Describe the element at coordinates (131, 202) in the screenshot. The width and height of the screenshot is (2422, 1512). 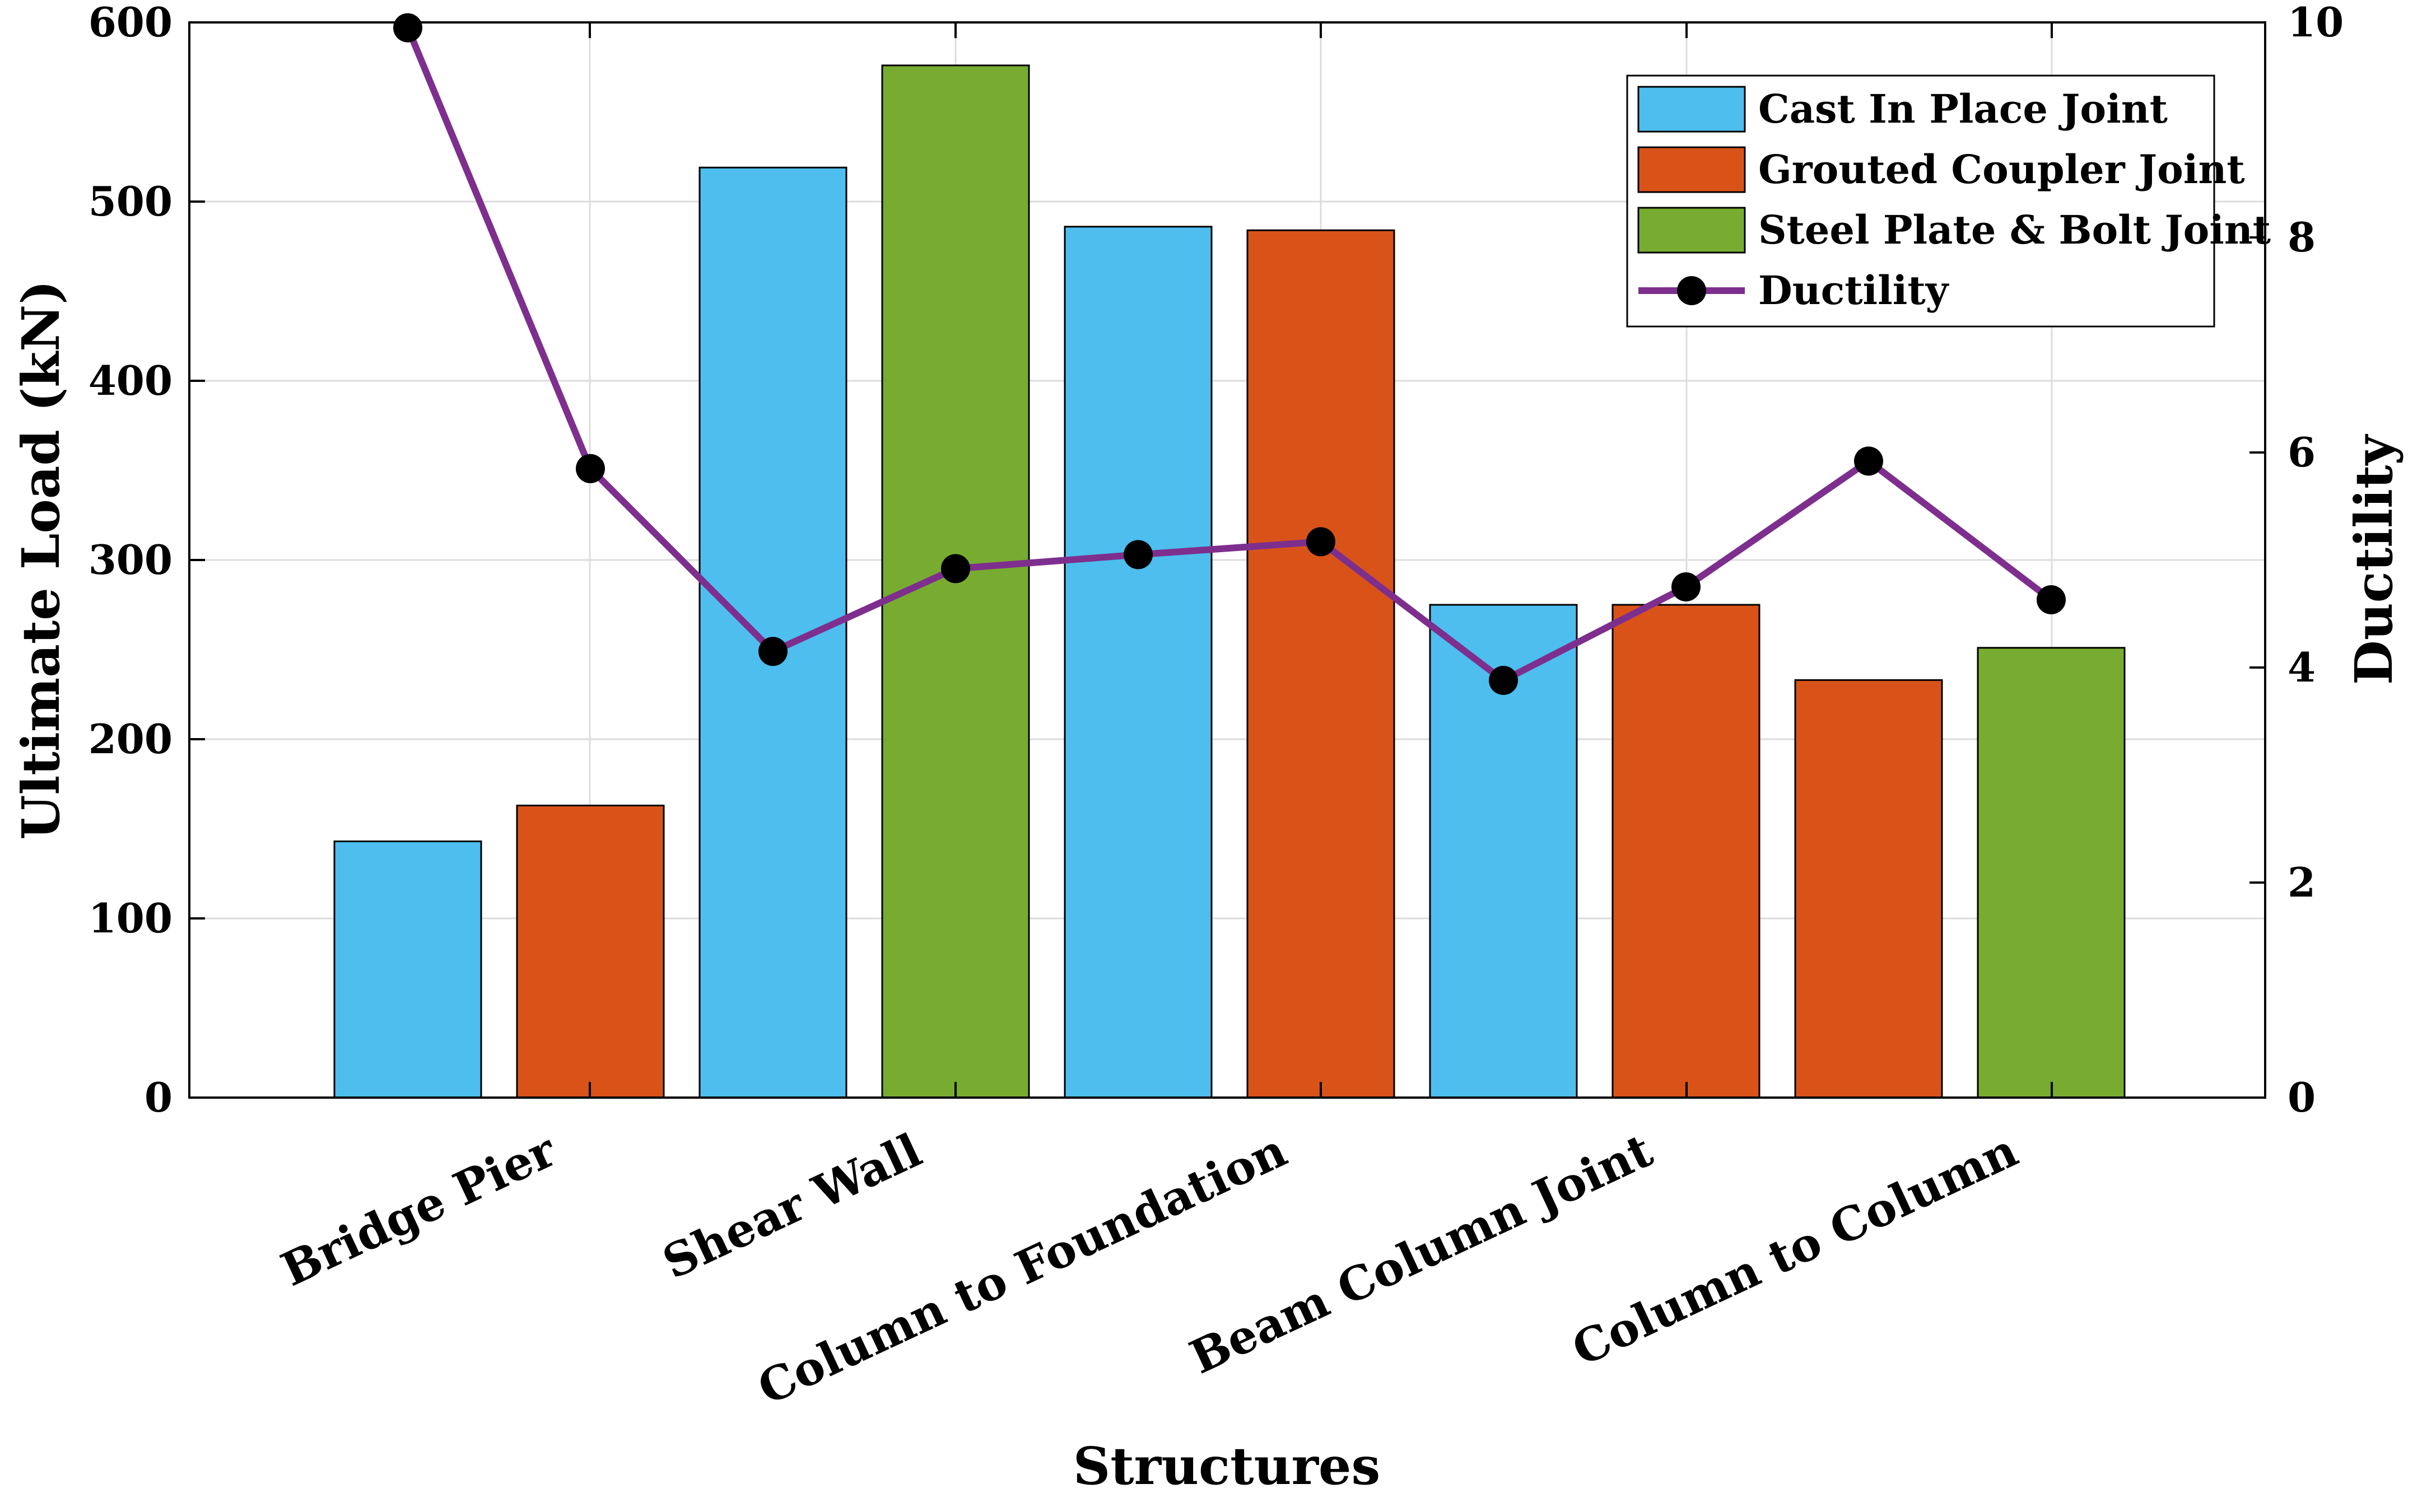
I see `y-tick-label: 500` at that location.